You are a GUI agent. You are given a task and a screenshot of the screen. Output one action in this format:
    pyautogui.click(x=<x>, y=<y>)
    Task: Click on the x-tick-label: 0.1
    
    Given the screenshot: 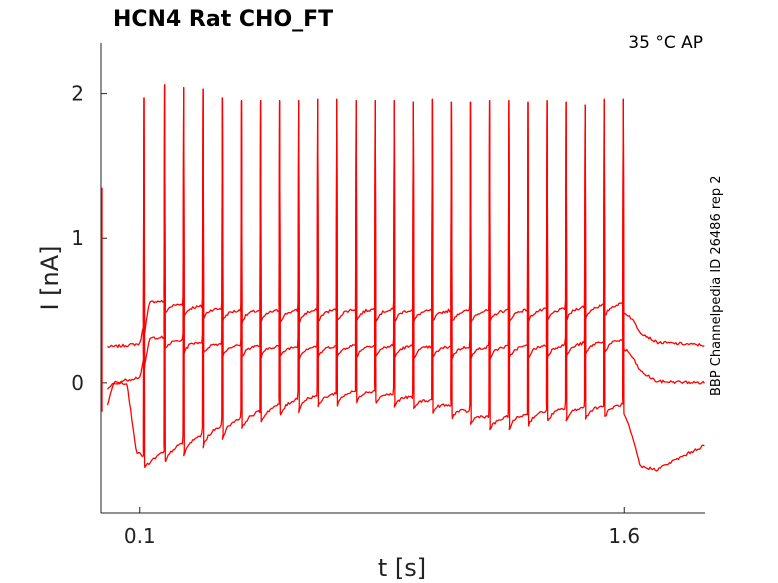 What is the action you would take?
    pyautogui.click(x=140, y=536)
    